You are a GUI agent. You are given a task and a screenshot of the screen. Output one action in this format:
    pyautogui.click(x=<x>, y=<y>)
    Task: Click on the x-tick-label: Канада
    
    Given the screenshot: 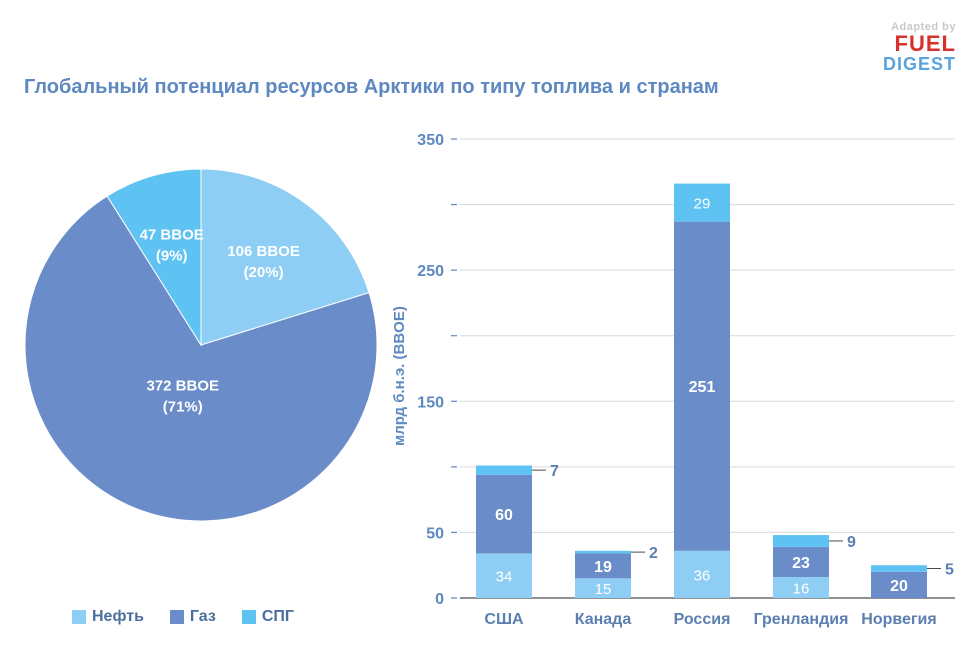 What is the action you would take?
    pyautogui.click(x=603, y=619)
    